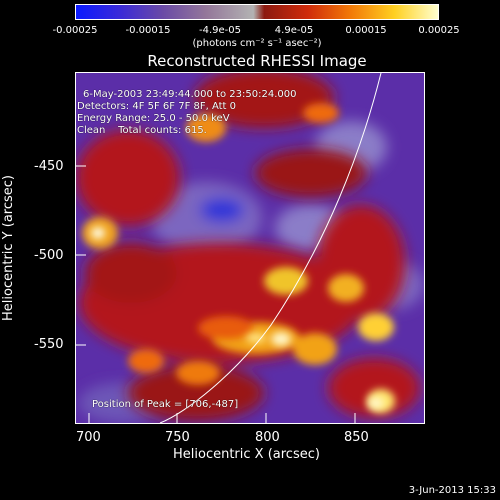 This screenshot has height=500, width=500. Describe the element at coordinates (190, 94) in the screenshot. I see `time-range-label: 6-May-2003 23:49:44.000 to 23:50:24.000` at that location.